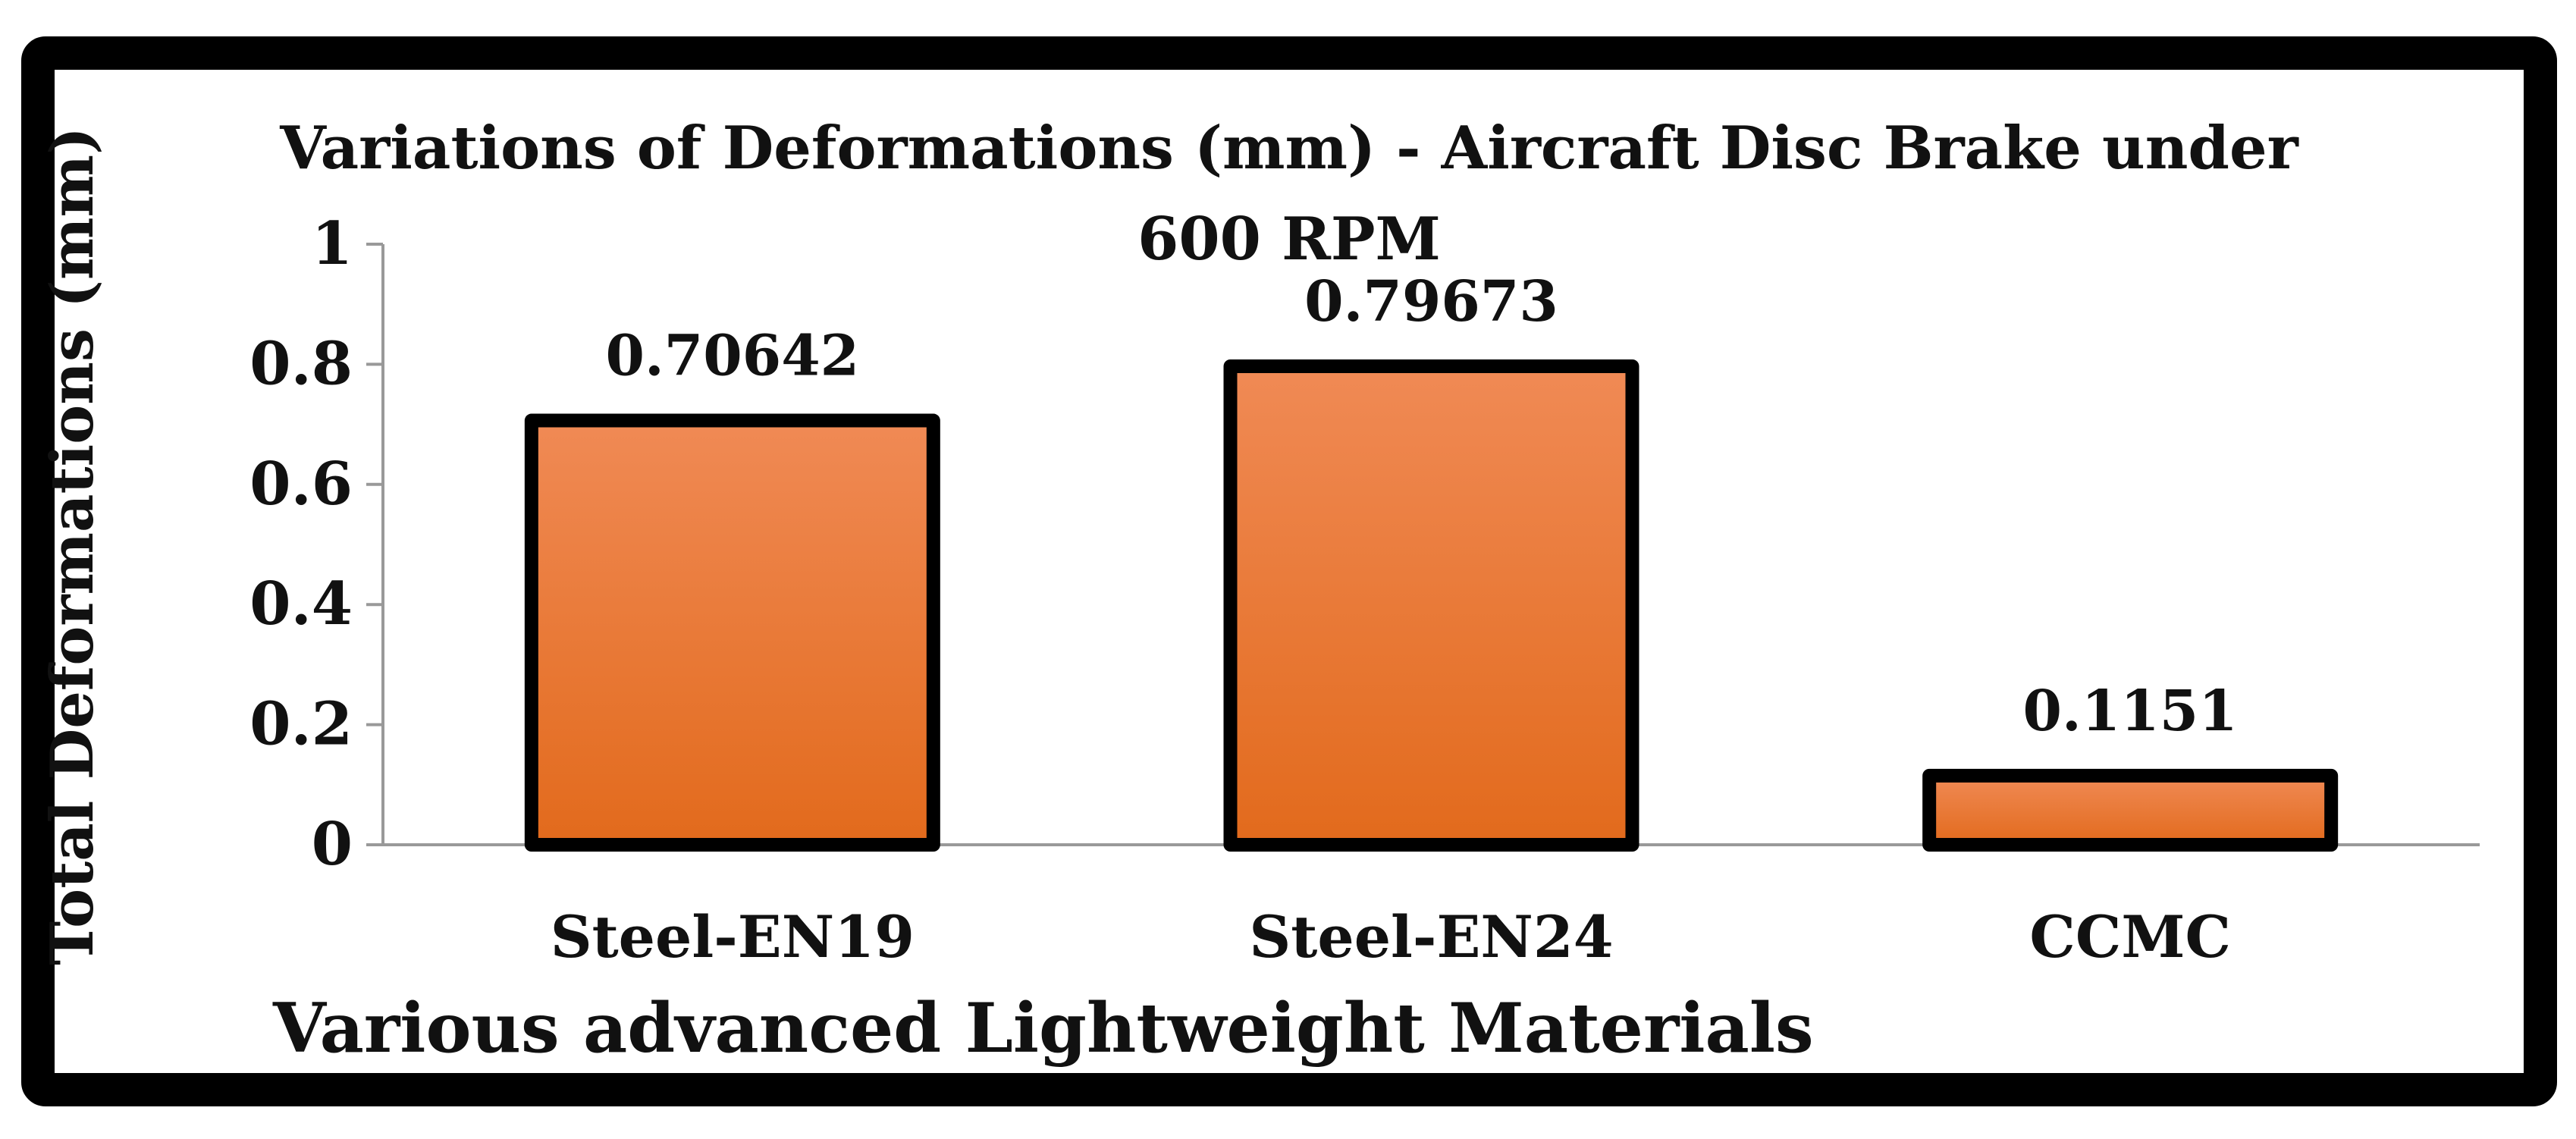 The image size is (2576, 1139). What do you see at coordinates (332, 845) in the screenshot?
I see `y-tick-label: 0` at bounding box center [332, 845].